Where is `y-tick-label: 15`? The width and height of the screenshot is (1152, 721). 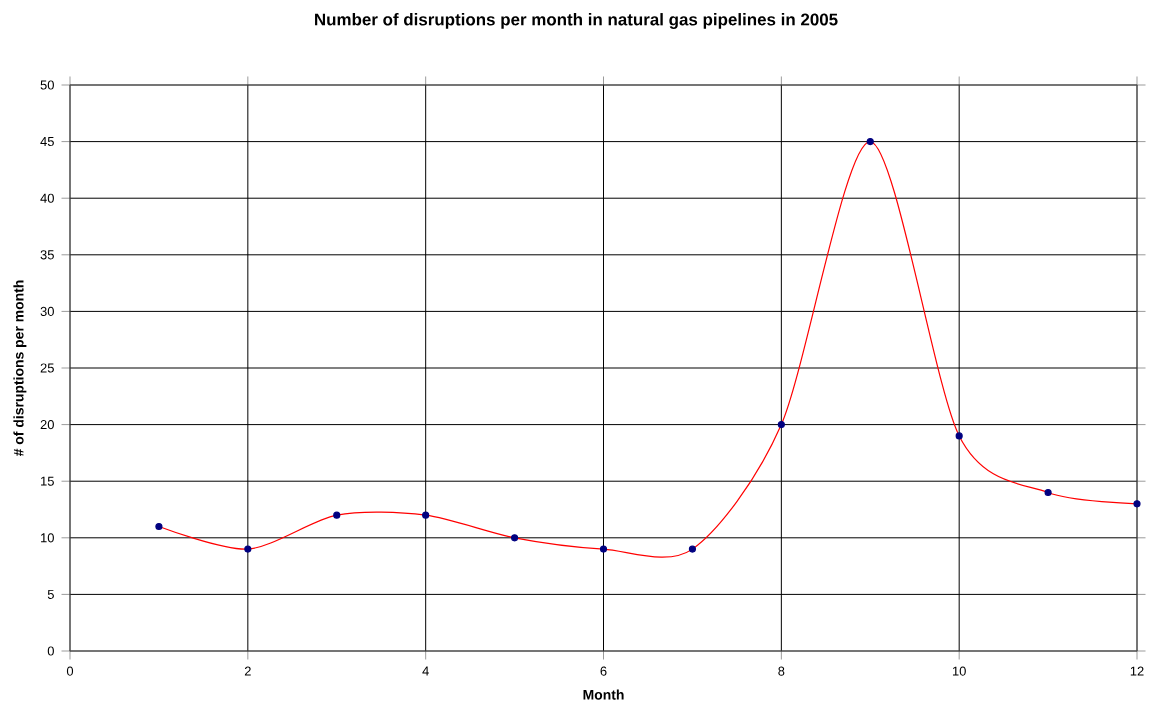
y-tick-label: 15 is located at coordinates (47, 481).